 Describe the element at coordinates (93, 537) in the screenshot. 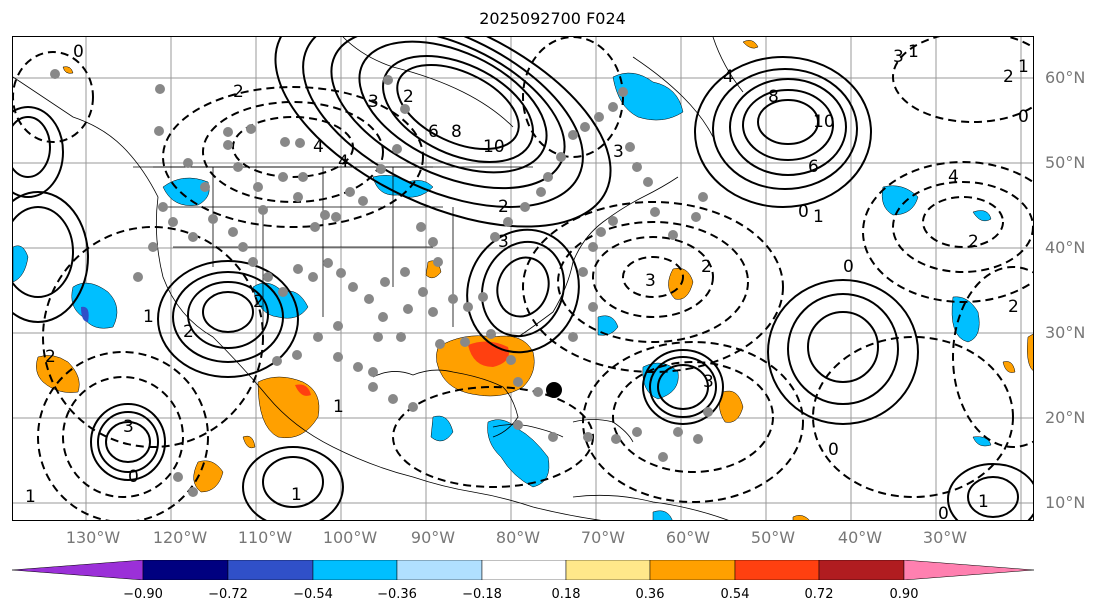

I see `lon-label-130w: 130°W` at that location.